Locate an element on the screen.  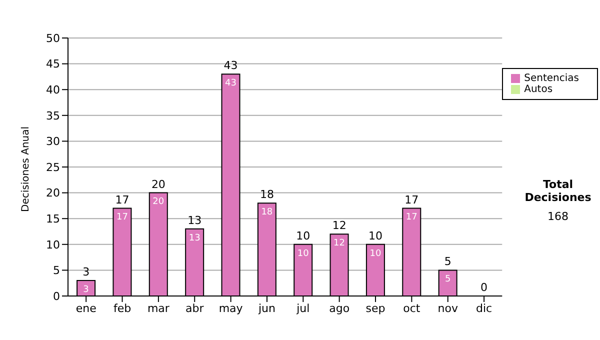
x-tick-label: sep is located at coordinates (376, 308).